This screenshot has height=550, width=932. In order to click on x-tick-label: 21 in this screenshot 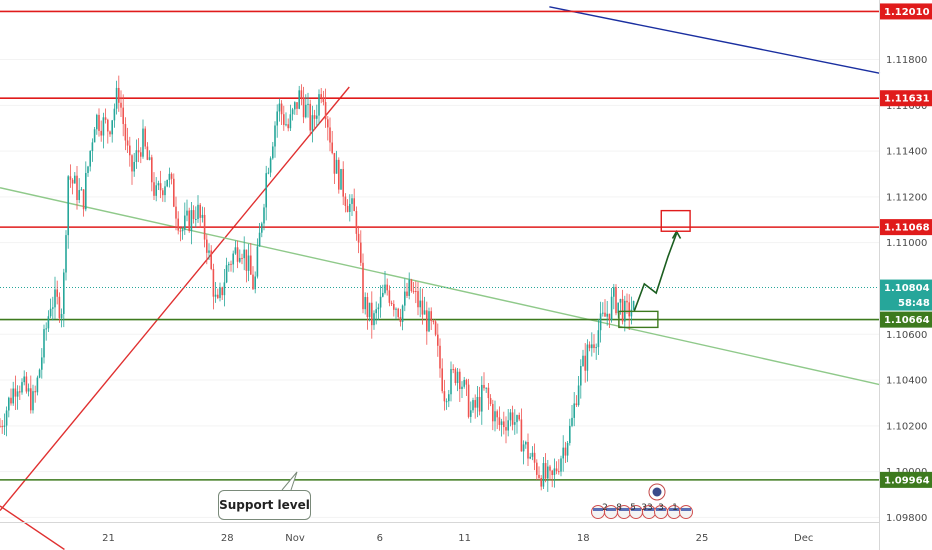, I will do `click(108, 538)`.